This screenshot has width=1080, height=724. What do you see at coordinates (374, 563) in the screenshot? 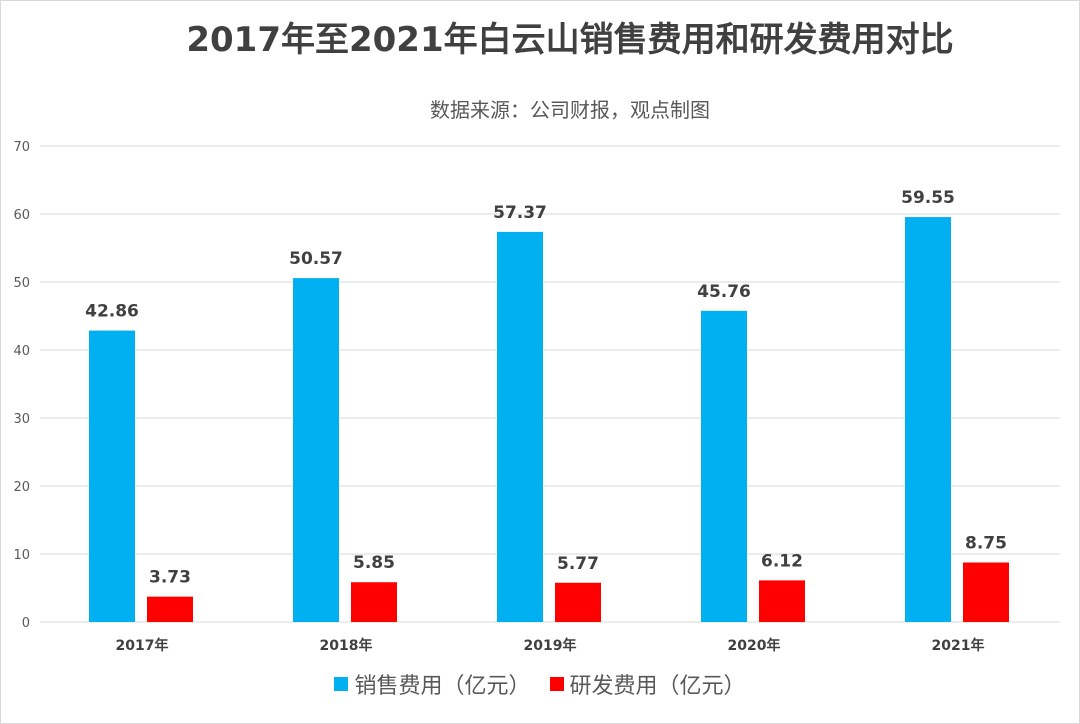
I see `data-label: 5.85` at bounding box center [374, 563].